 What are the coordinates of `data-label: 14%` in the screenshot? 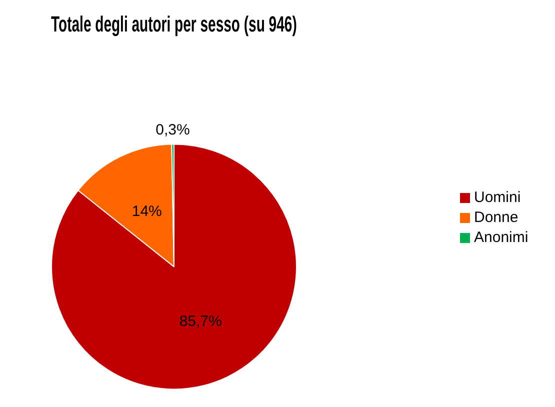 It's located at (147, 211).